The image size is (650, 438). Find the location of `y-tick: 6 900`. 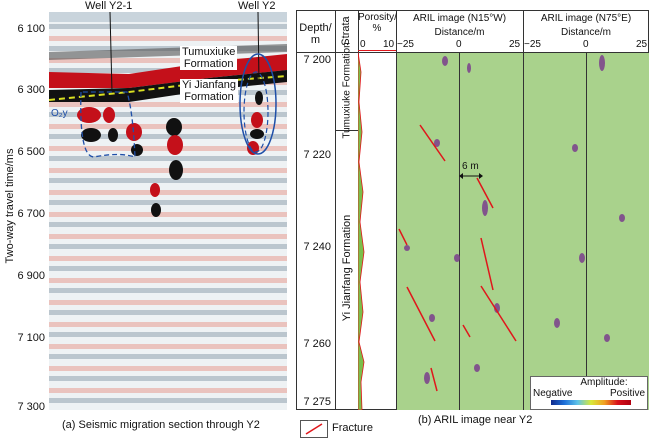

y-tick: 6 900 is located at coordinates (31, 276).